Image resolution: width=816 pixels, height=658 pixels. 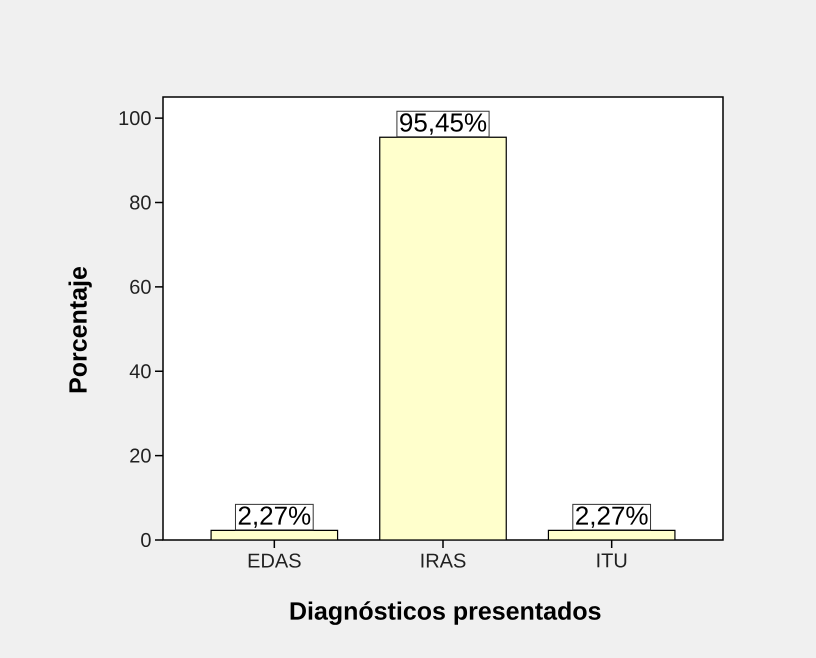 I want to click on x-tick-label: ITU, so click(x=611, y=561).